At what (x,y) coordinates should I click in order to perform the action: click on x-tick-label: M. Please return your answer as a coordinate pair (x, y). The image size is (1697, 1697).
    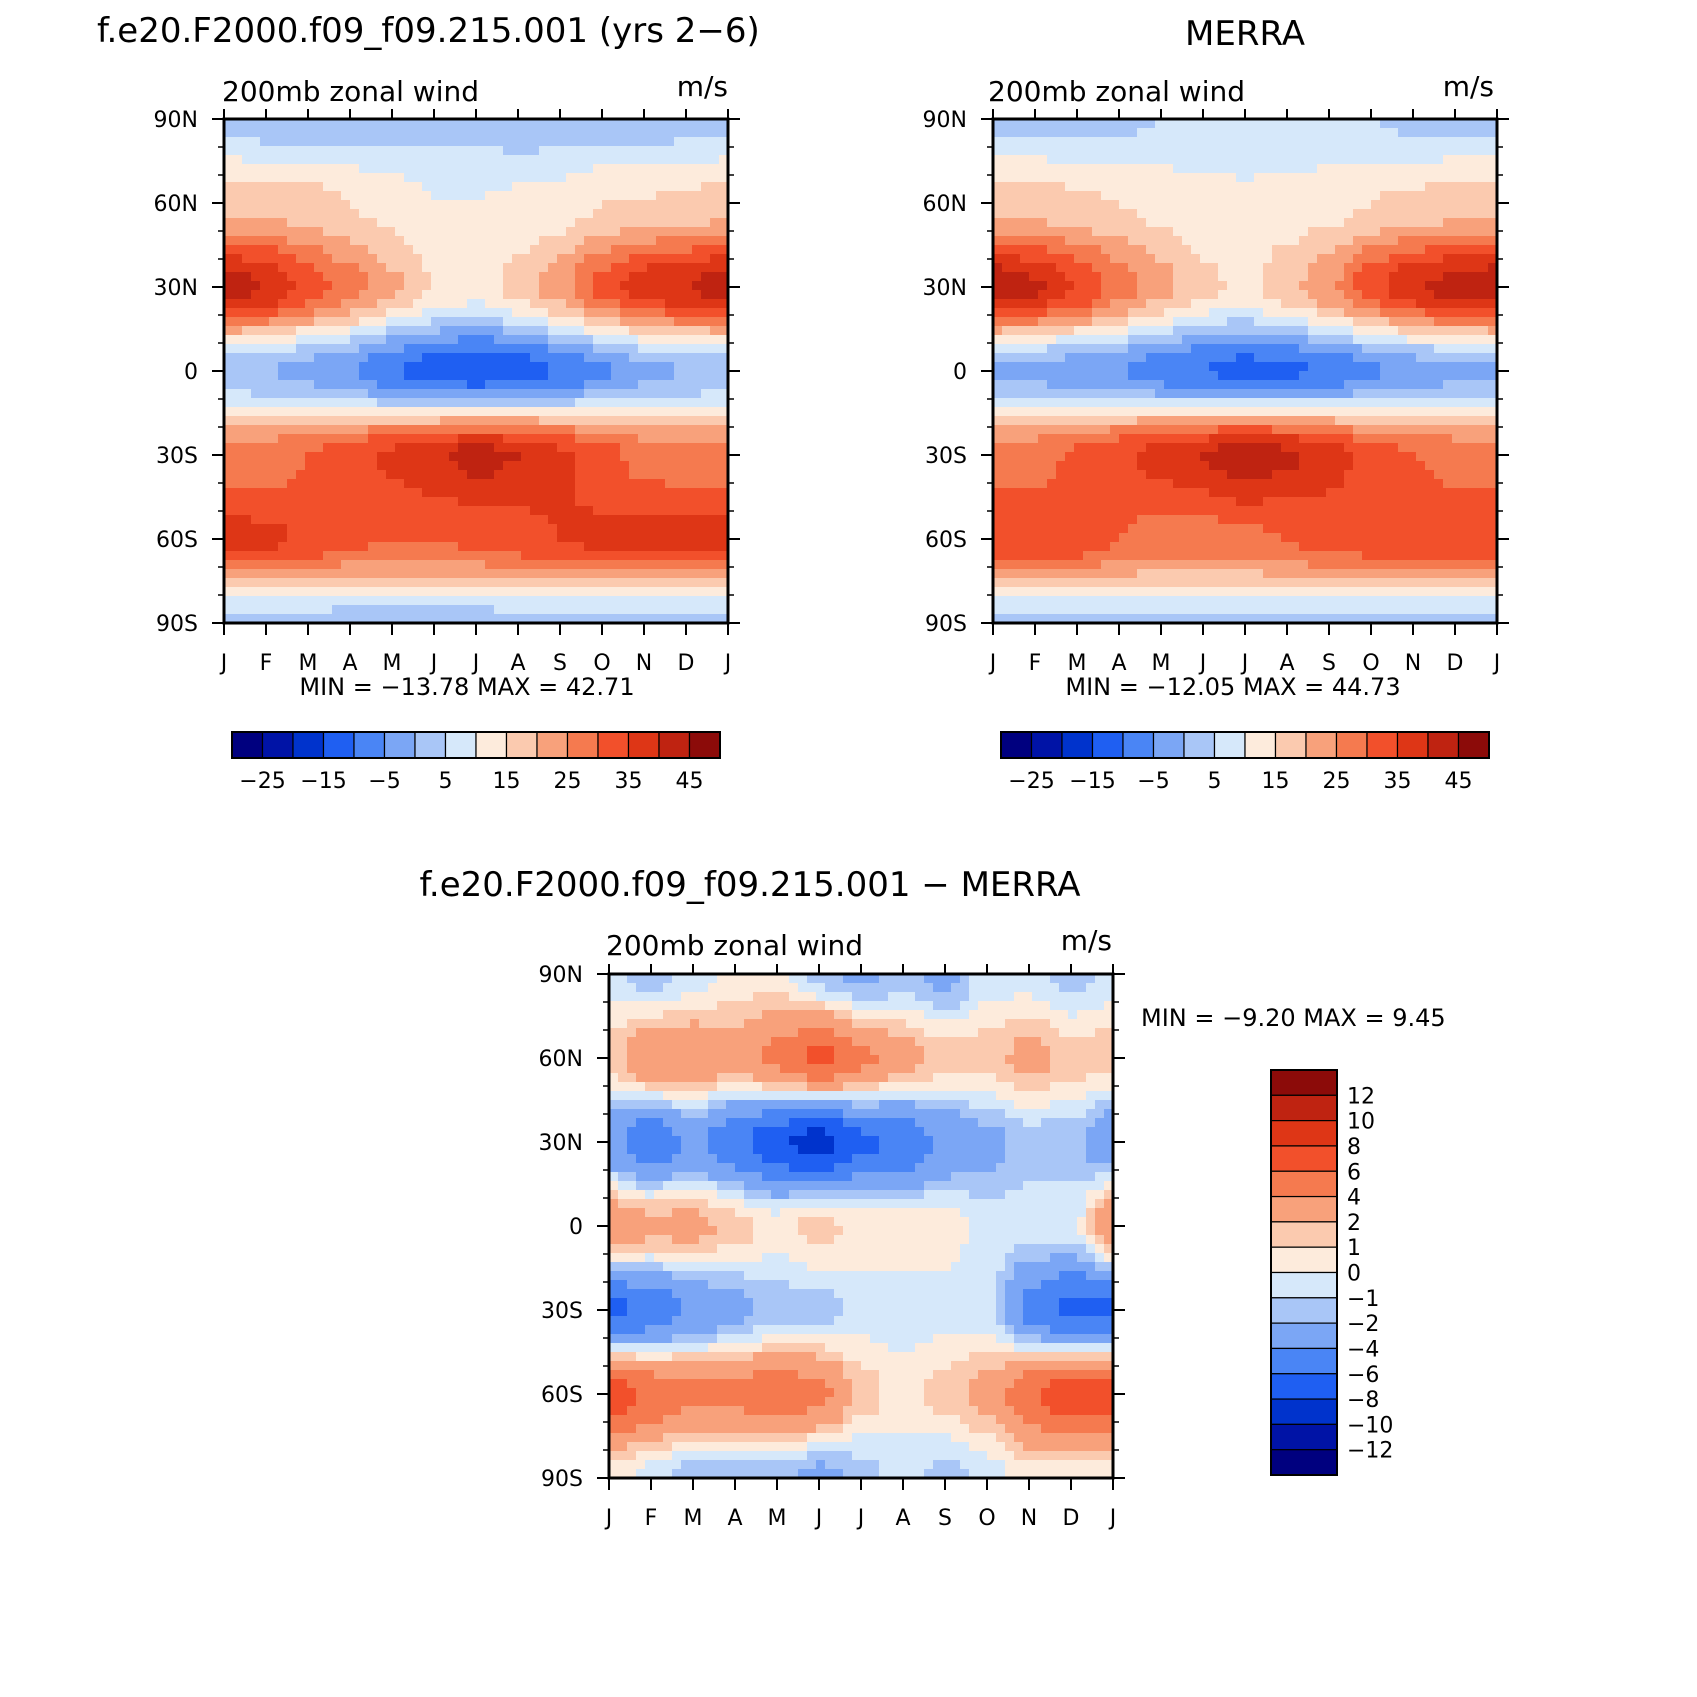
    Looking at the image, I should click on (308, 663).